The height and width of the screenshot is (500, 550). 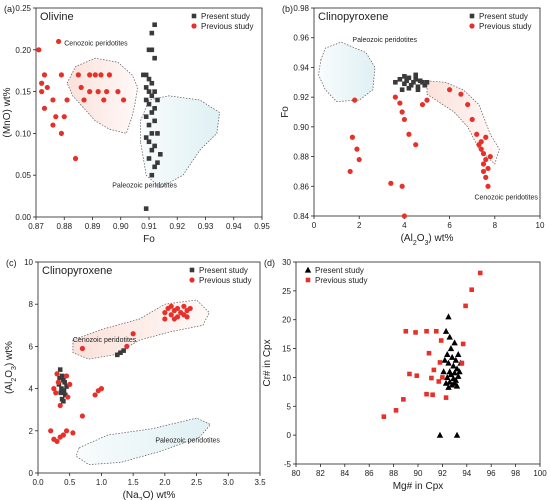 What do you see at coordinates (285, 112) in the screenshot?
I see `y-axis-label: Fo` at bounding box center [285, 112].